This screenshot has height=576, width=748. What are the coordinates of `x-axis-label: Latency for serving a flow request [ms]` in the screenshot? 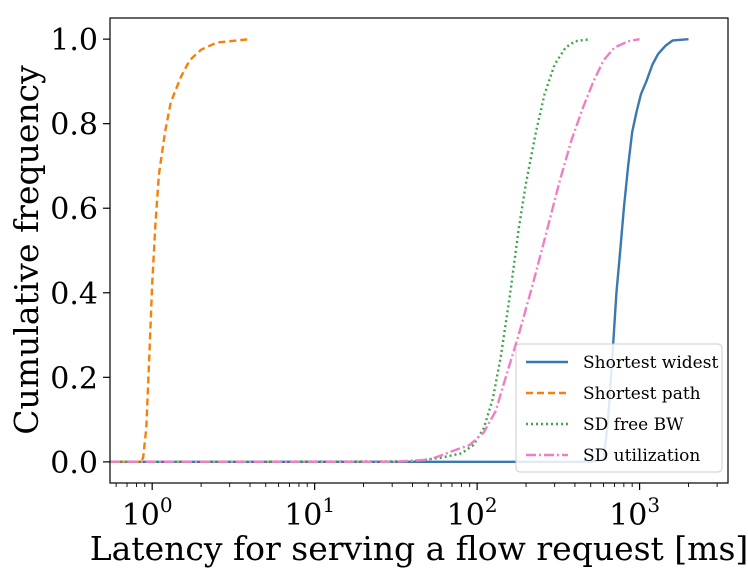 It's located at (419, 548).